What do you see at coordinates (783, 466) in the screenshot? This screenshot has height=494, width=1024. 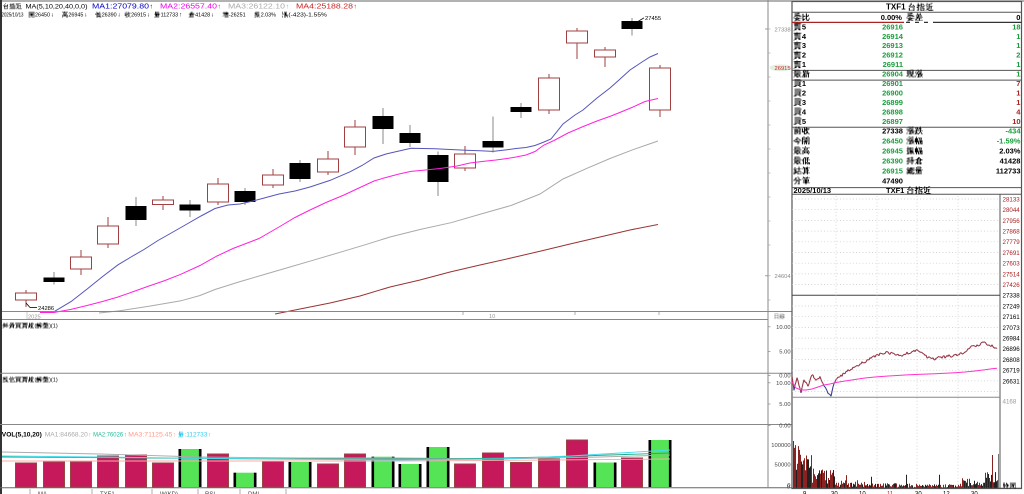 I see `svg-text: 50000` at bounding box center [783, 466].